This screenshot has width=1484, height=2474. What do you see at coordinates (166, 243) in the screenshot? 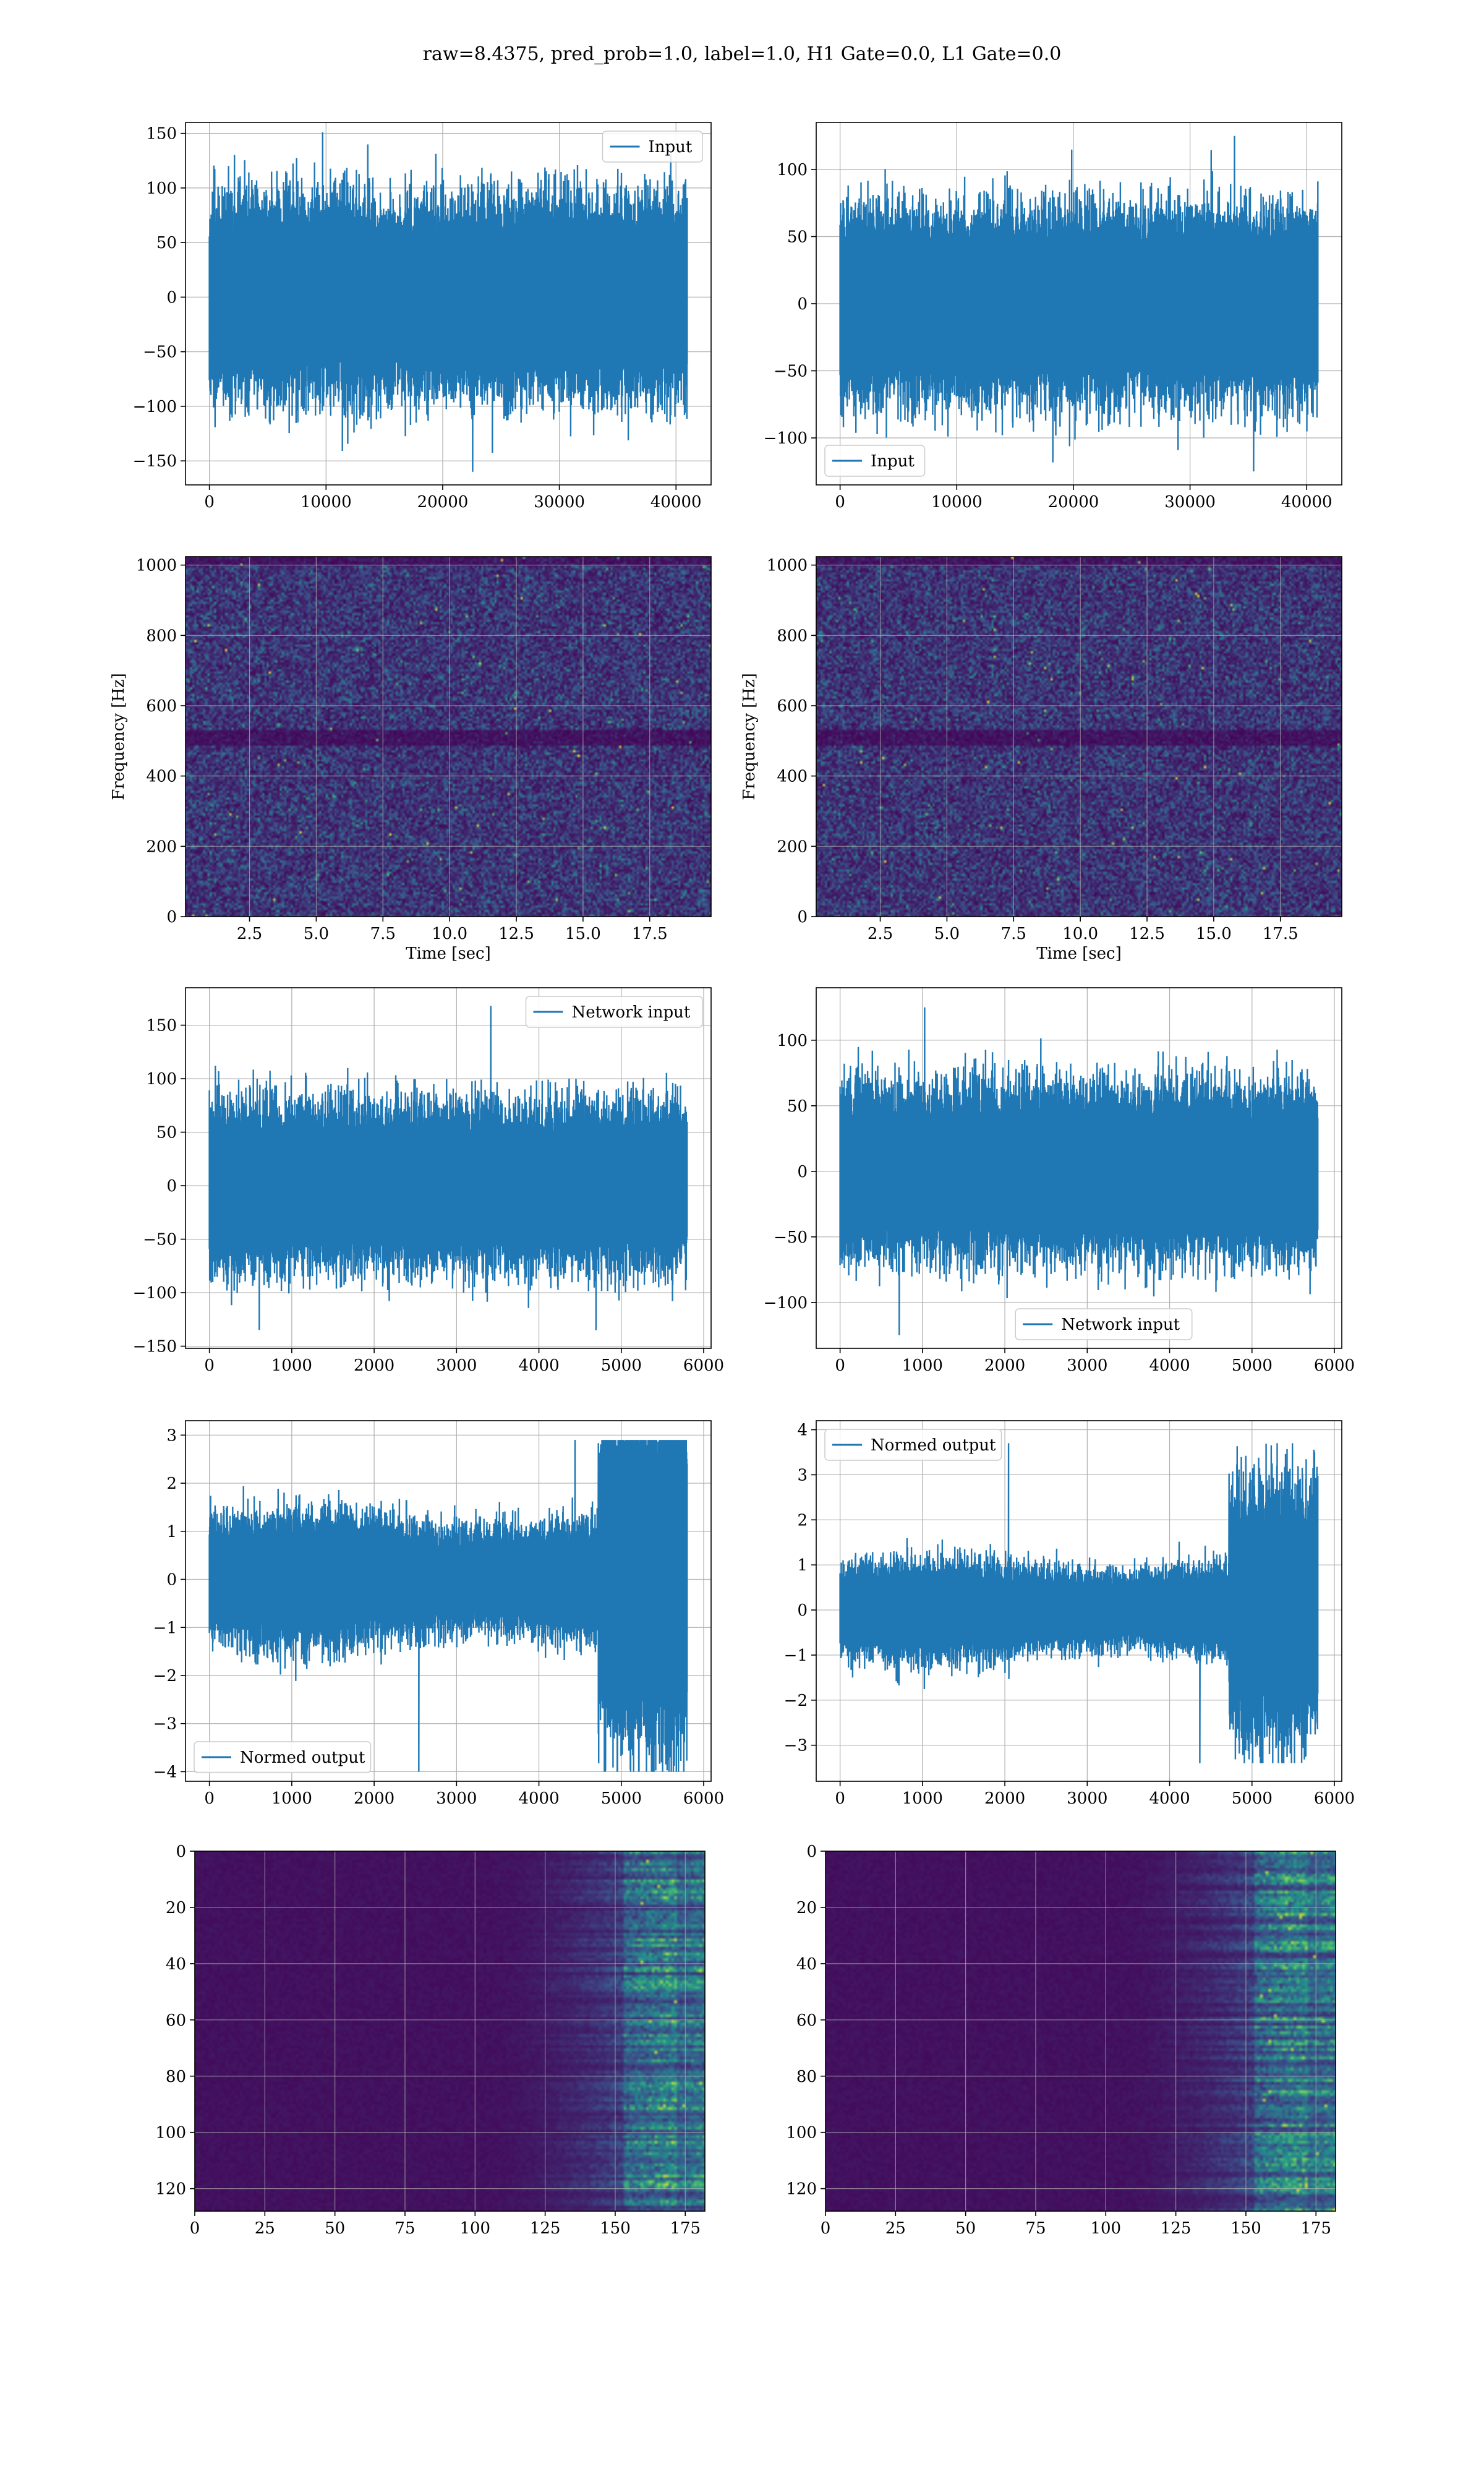
I see `p0-ytick-label: 50` at bounding box center [166, 243].